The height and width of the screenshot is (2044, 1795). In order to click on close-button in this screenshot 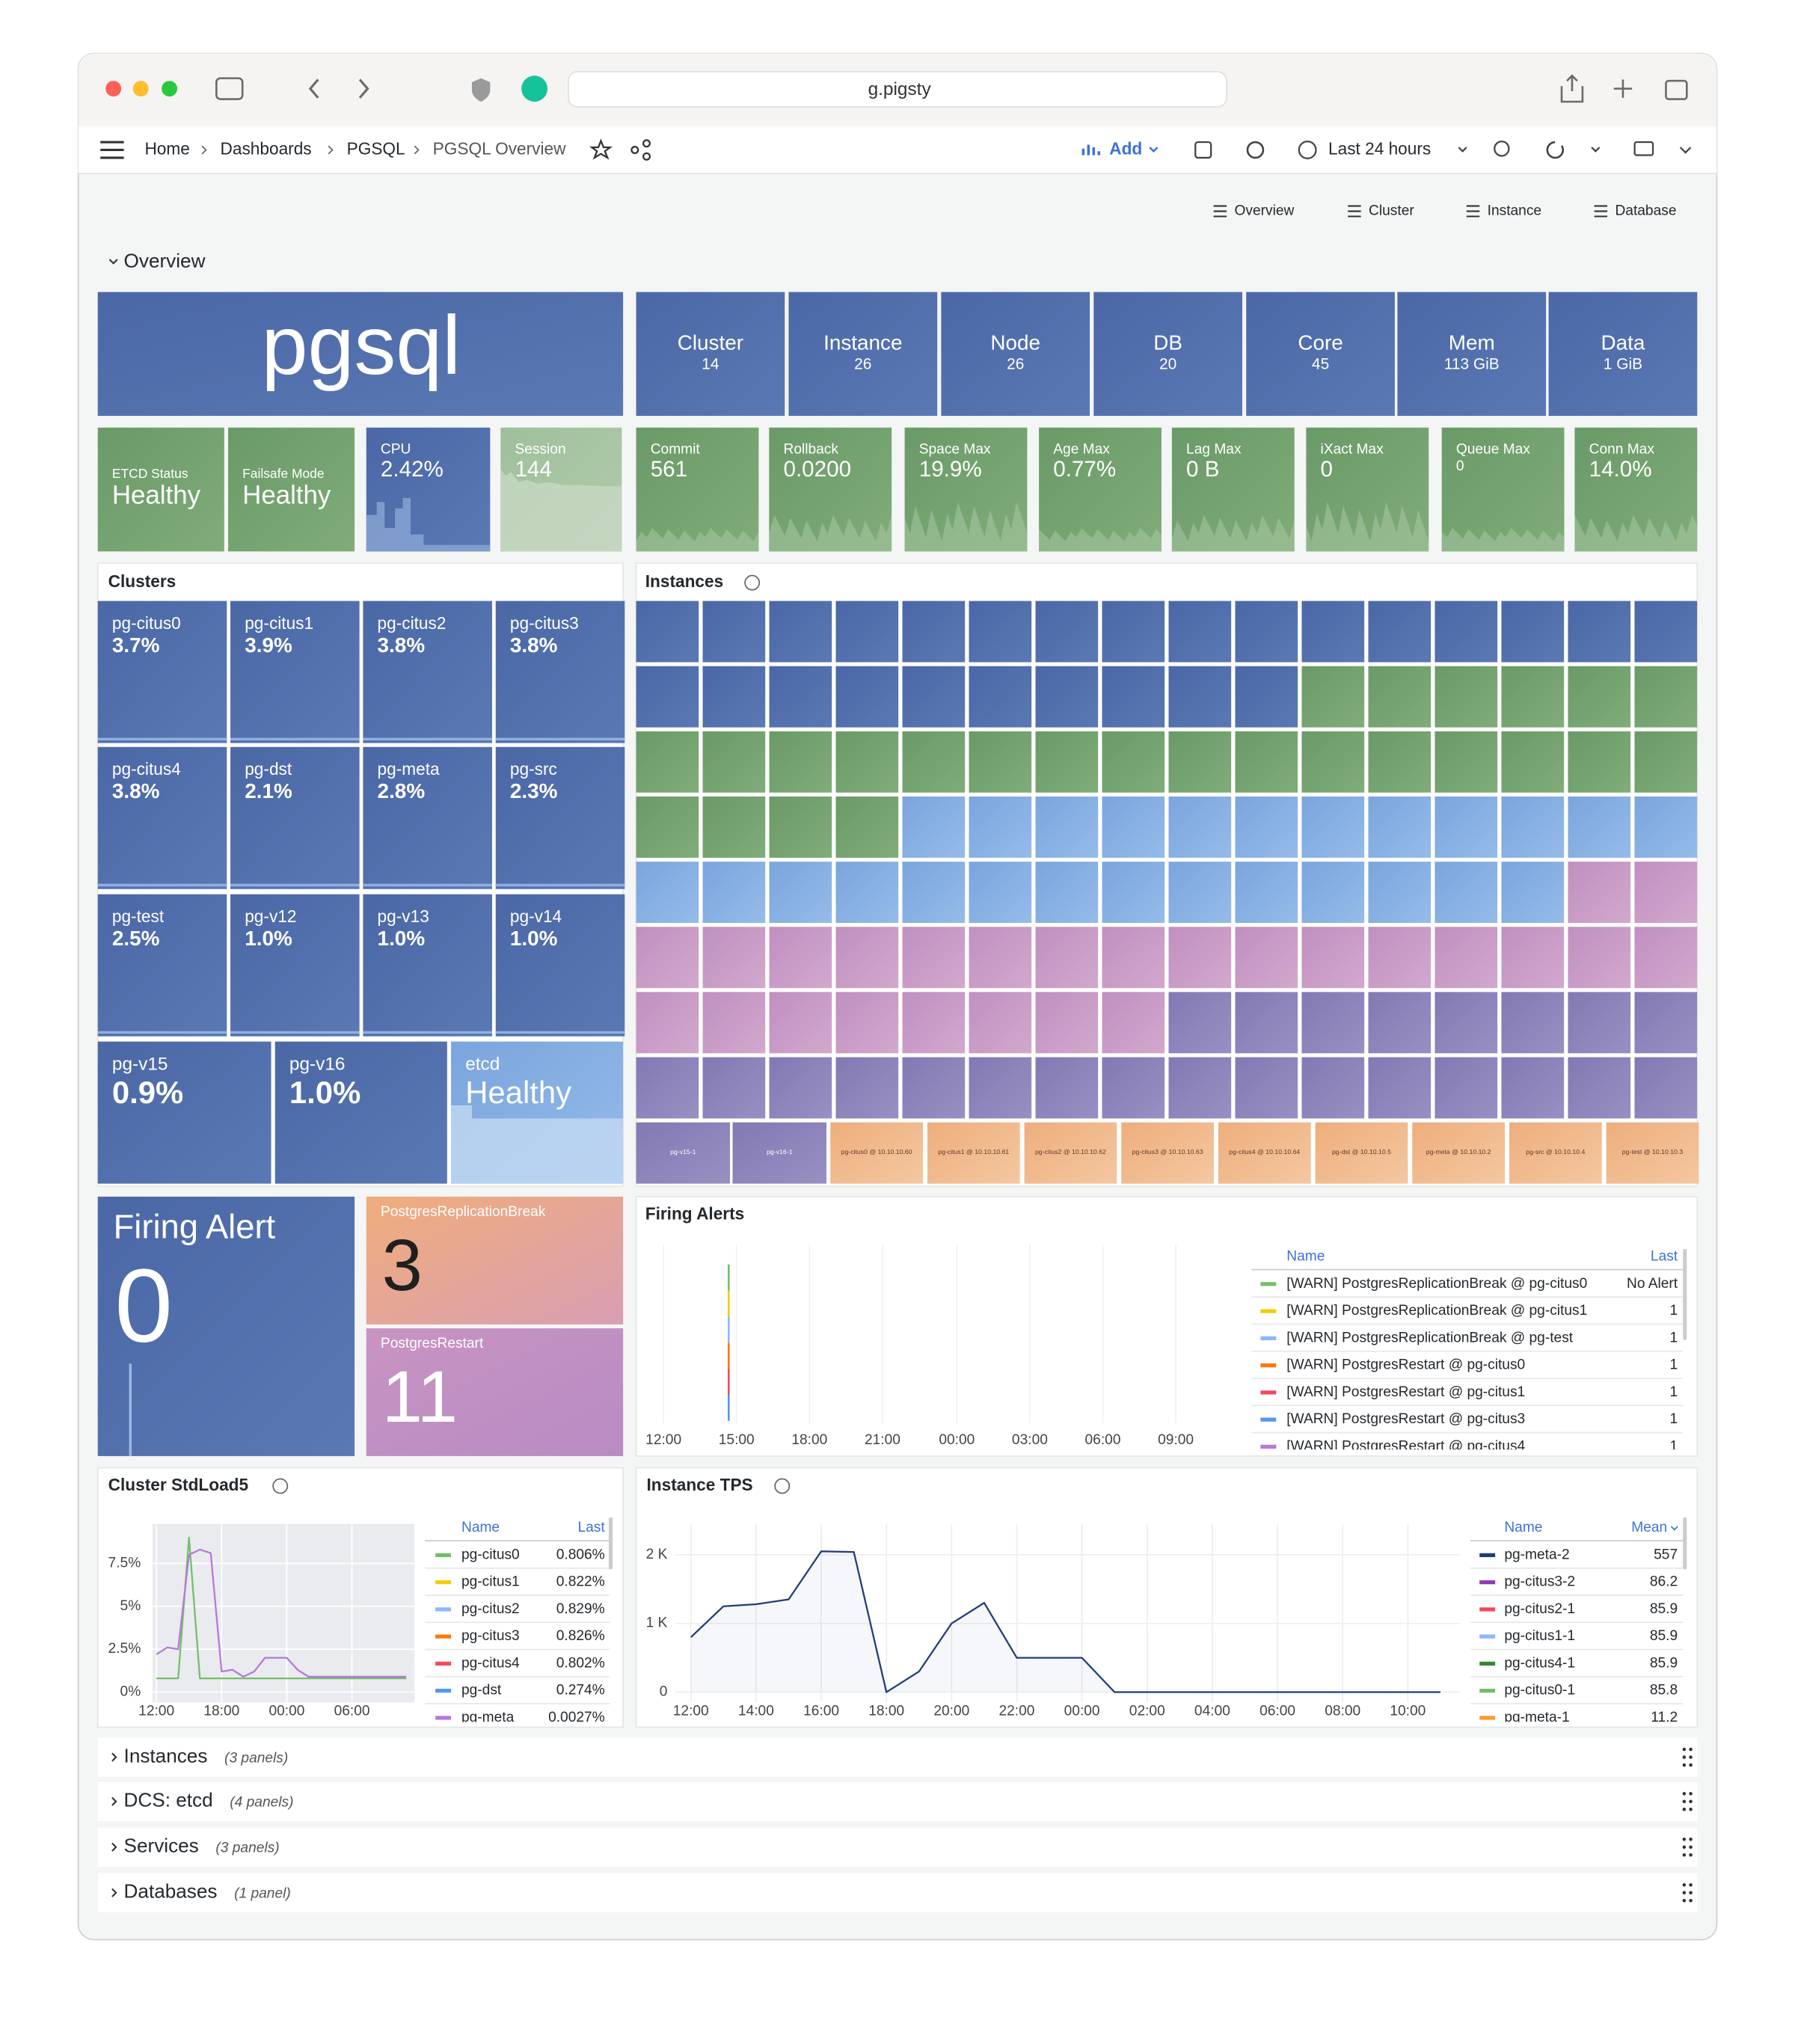, I will do `click(113, 89)`.